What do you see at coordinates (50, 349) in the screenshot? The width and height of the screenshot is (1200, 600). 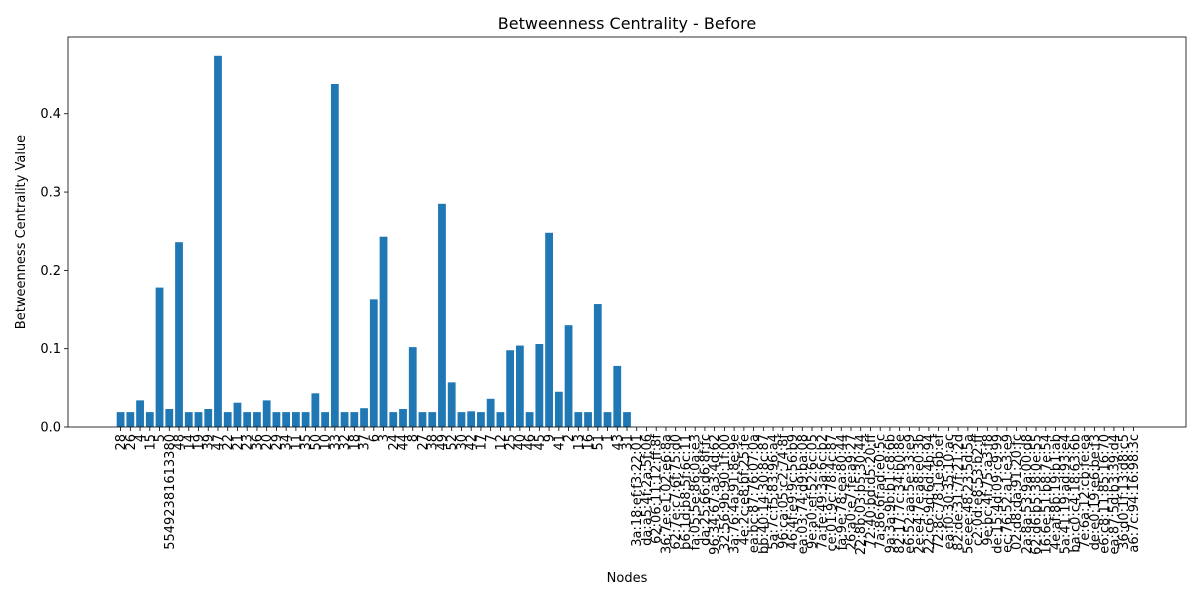 I see `y-tick-label: 0.1` at bounding box center [50, 349].